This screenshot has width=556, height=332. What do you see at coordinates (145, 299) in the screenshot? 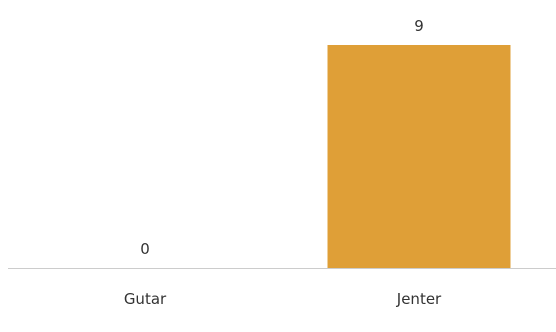
I see `x-tick-label-gutar: Gutar` at bounding box center [145, 299].